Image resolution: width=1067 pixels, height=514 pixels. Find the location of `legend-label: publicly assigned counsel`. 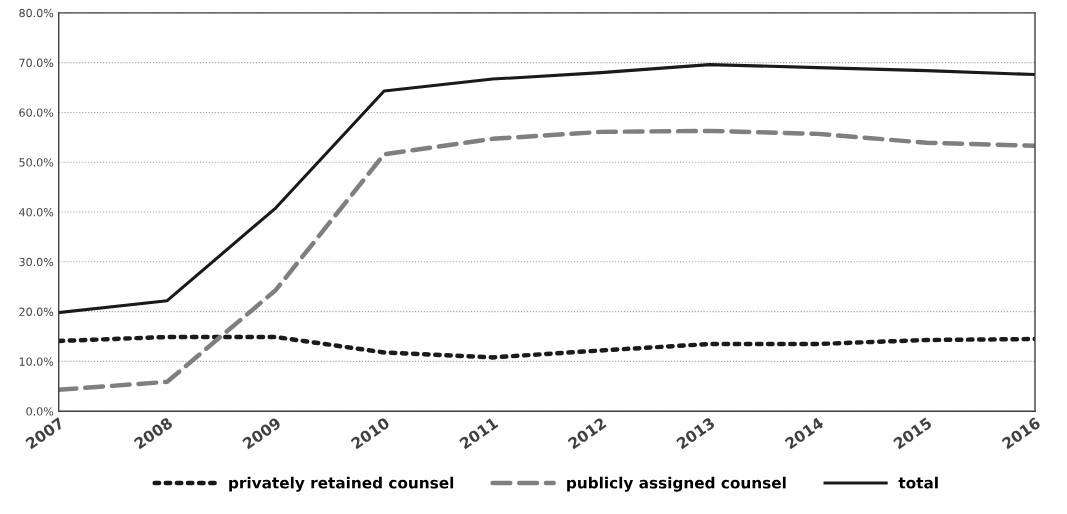

legend-label: publicly assigned counsel is located at coordinates (676, 484).